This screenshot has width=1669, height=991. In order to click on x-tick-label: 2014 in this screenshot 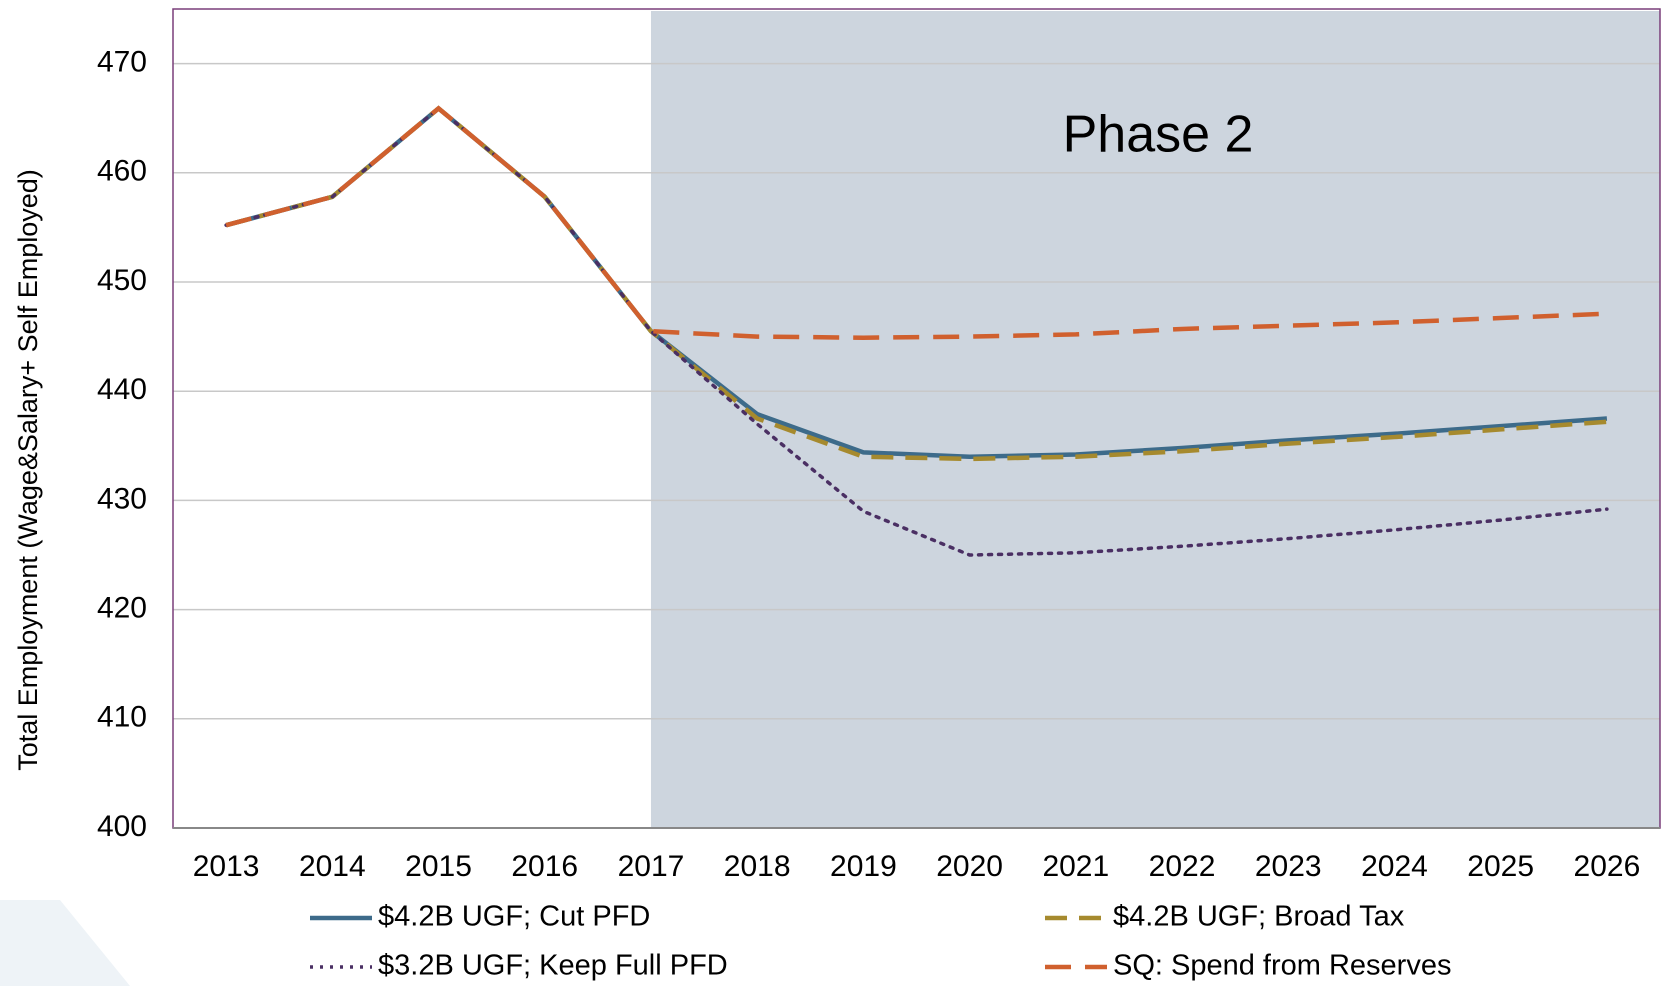, I will do `click(332, 866)`.